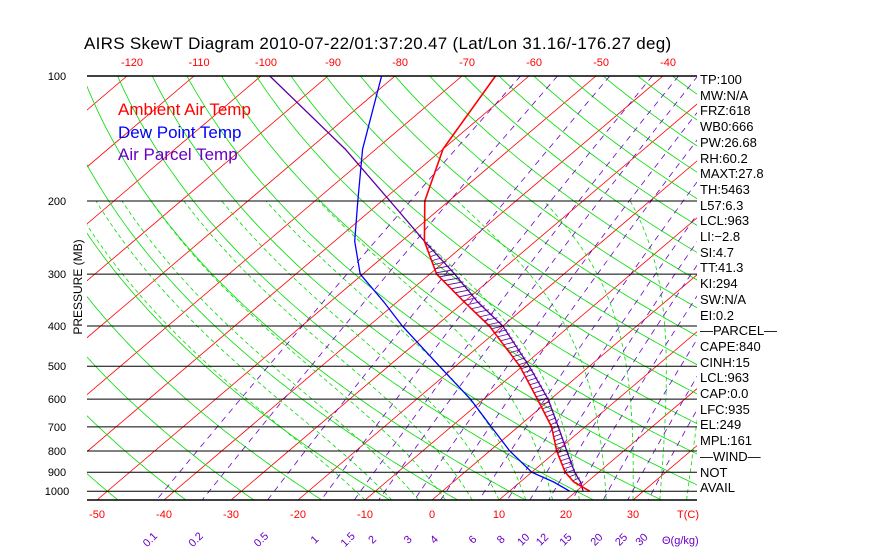  I want to click on bottom-temp-tick-label: 30, so click(633, 515).